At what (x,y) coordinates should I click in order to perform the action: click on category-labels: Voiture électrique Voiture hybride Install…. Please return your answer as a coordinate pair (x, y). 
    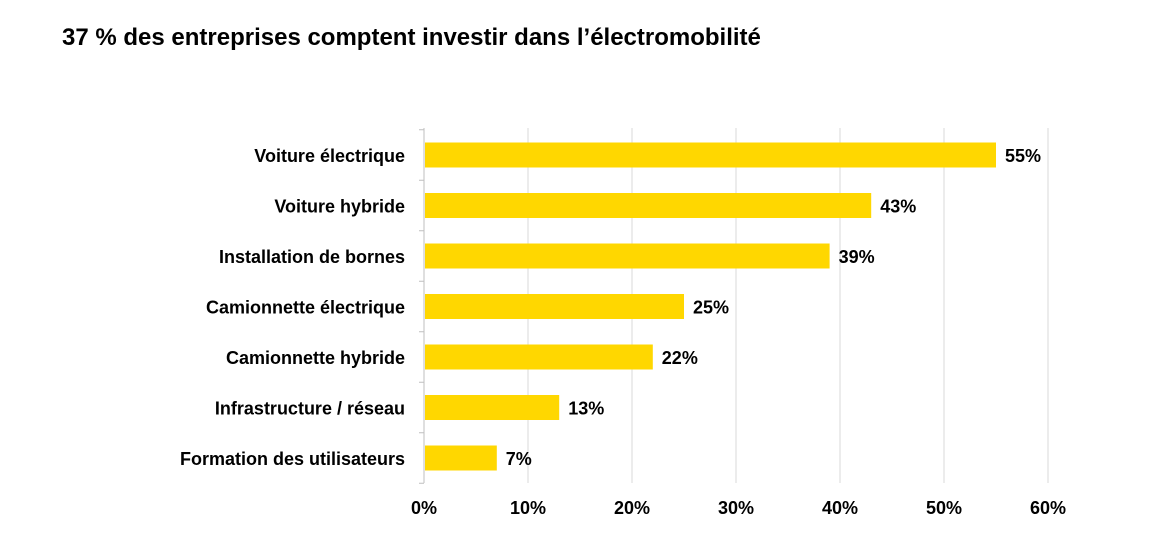
    Looking at the image, I should click on (292, 307).